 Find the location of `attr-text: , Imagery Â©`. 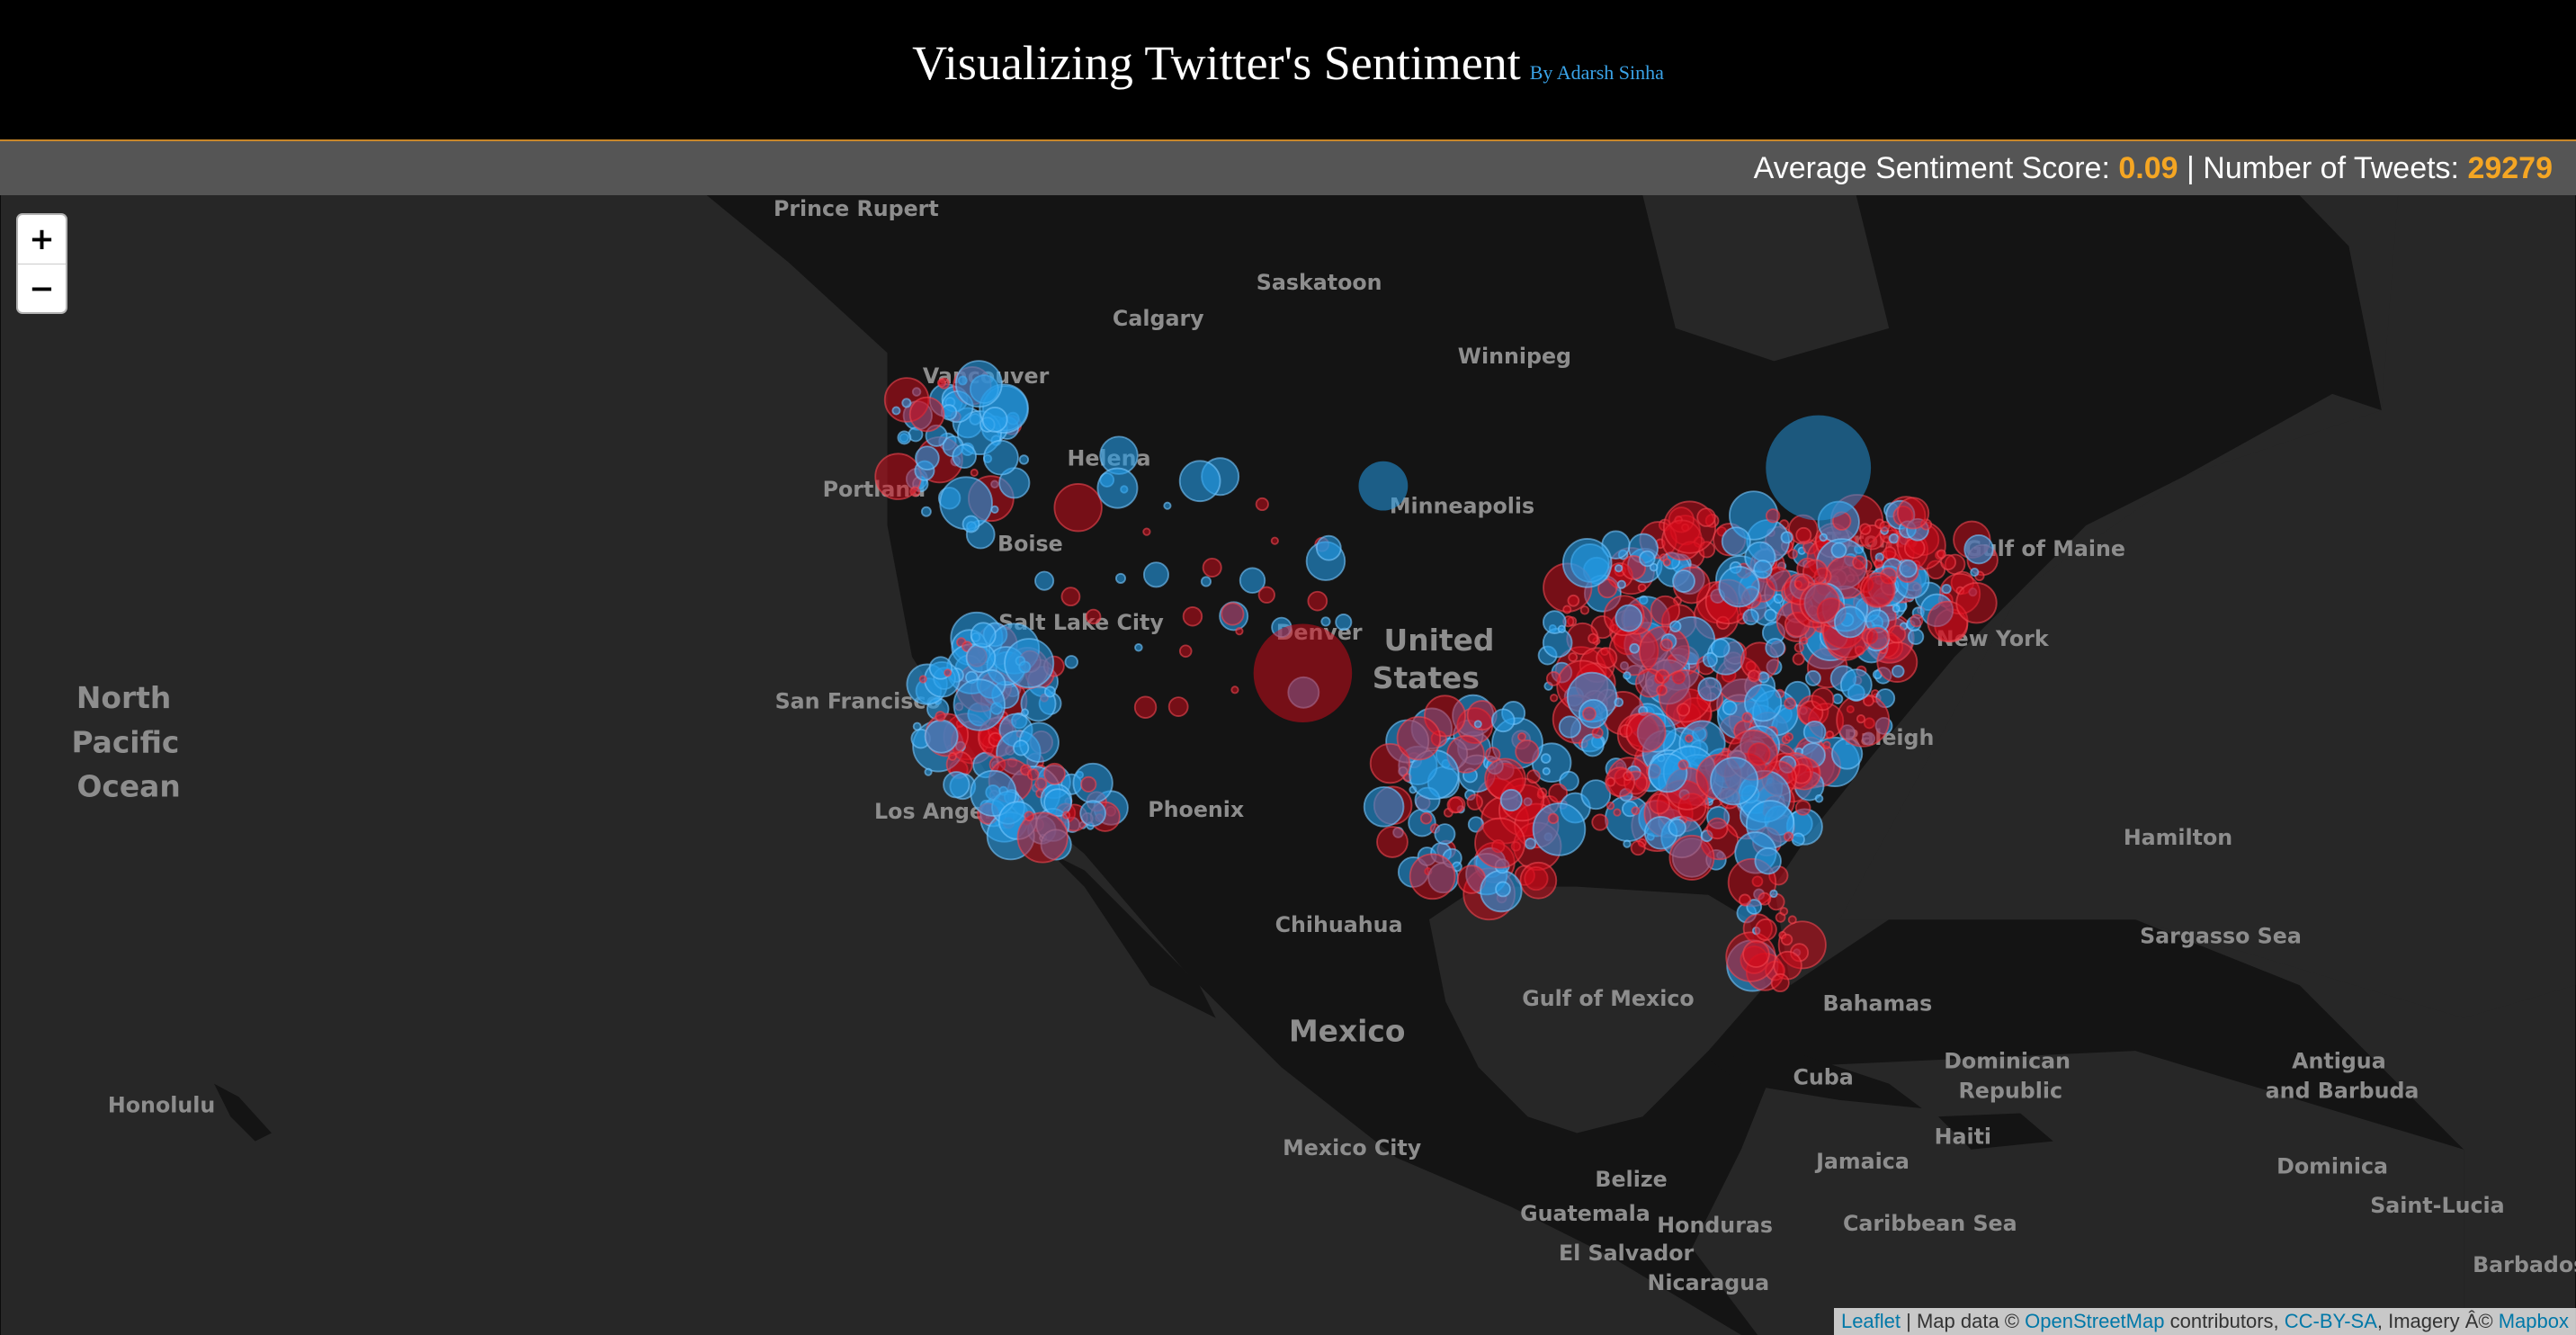

attr-text: , Imagery Â© is located at coordinates (2434, 1321).